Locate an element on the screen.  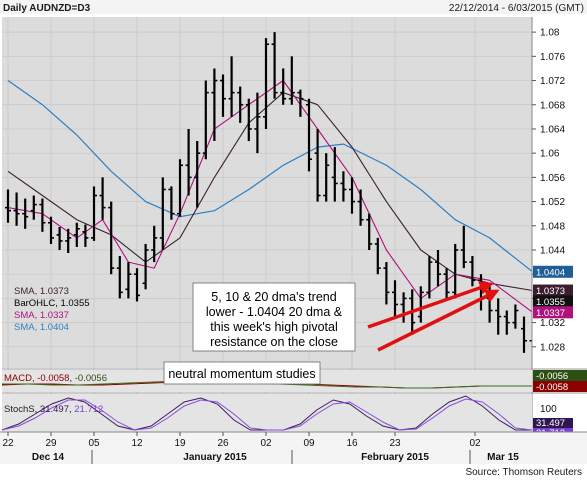
macd-label: MACD, -0.0058, -0.0056 is located at coordinates (55, 378).